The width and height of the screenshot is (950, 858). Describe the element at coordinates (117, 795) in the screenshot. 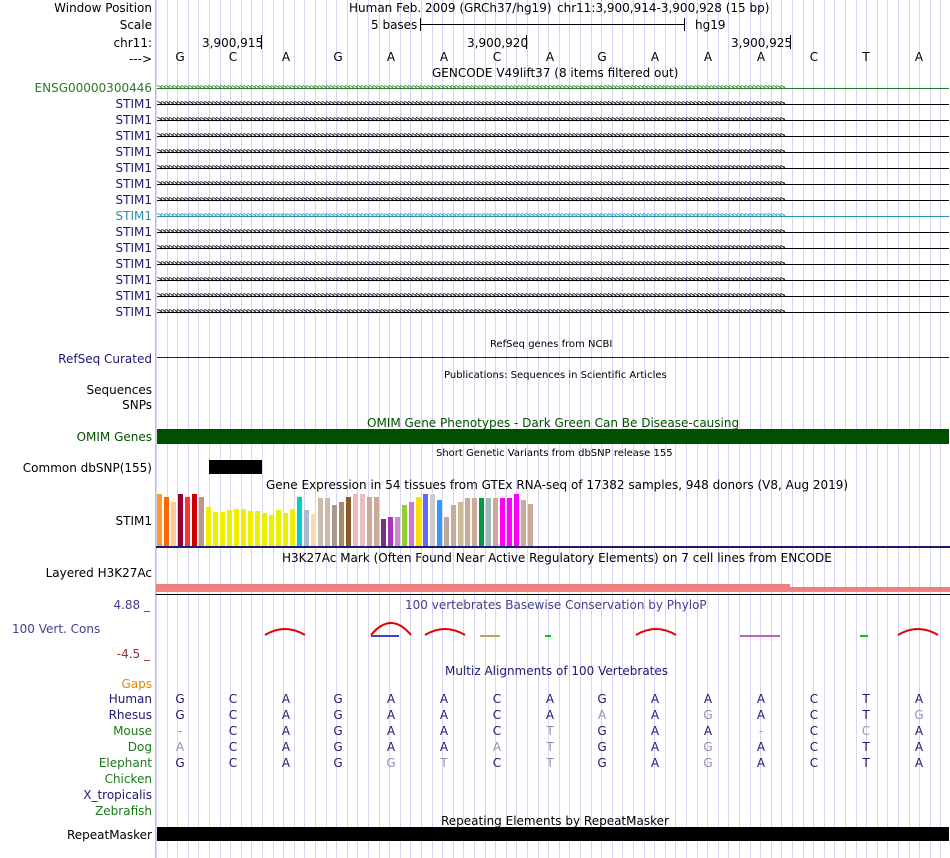

I see `species-label: X_tropicalis` at that location.